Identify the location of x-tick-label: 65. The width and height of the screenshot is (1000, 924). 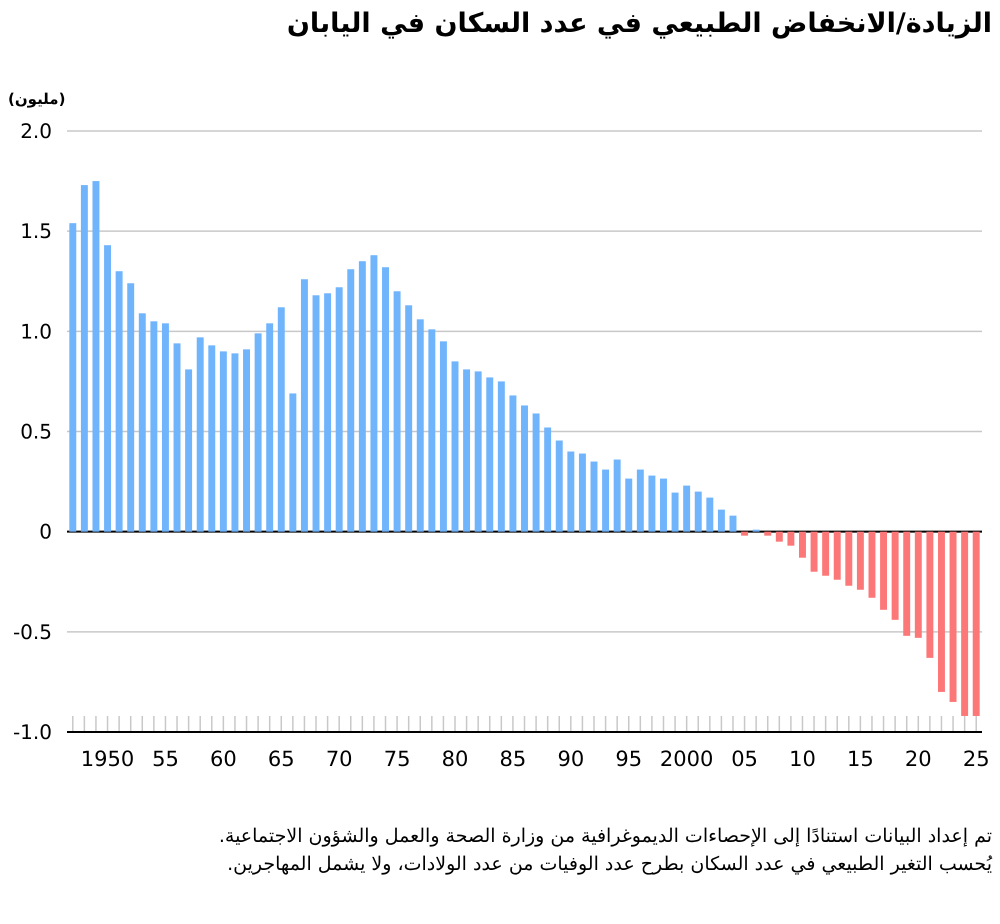
(281, 759).